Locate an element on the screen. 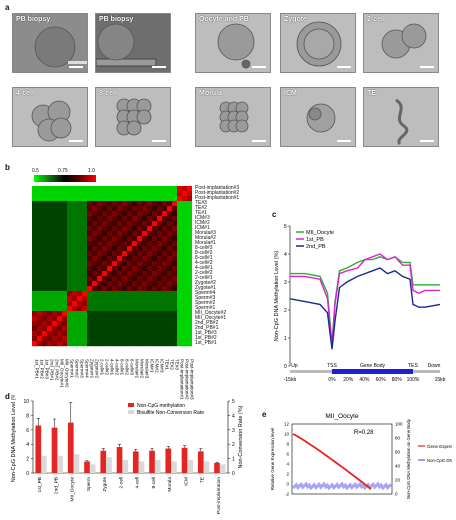 The width and height of the screenshot is (456, 520). micrograph-image: Morula is located at coordinates (233, 117).